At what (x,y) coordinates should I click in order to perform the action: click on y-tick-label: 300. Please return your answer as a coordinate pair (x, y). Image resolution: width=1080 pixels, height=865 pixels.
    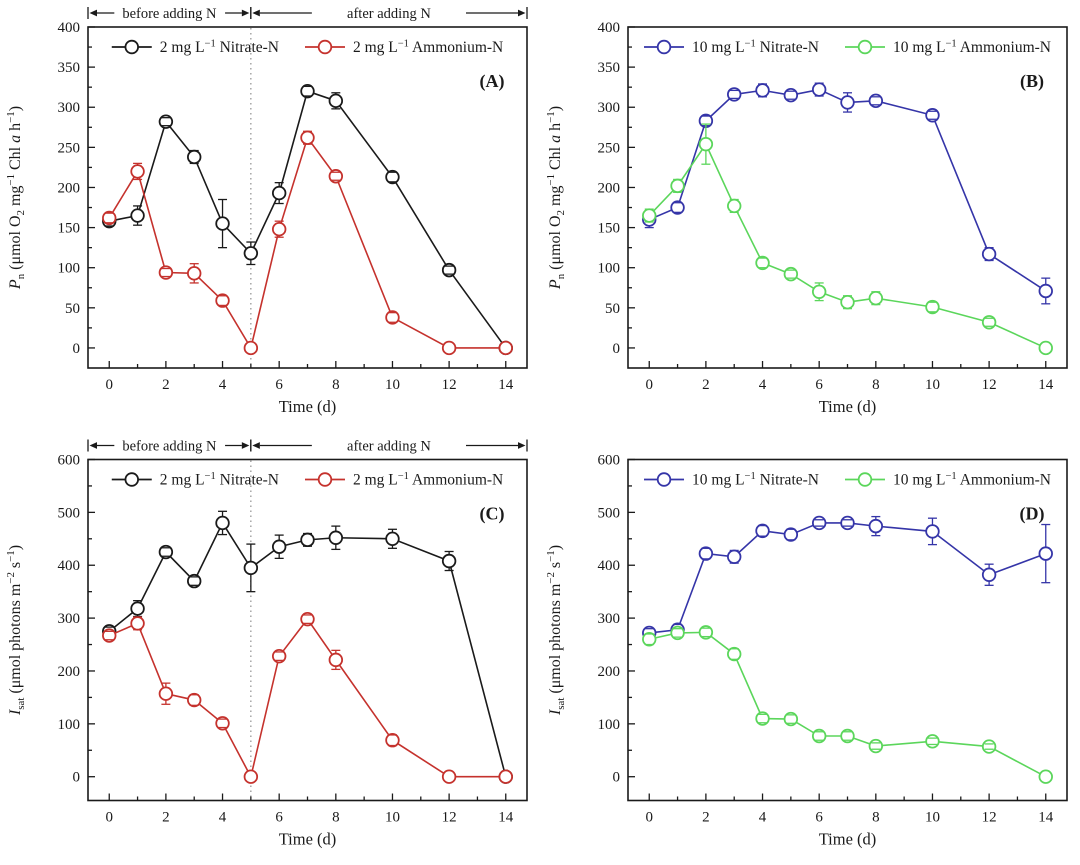
    Looking at the image, I should click on (609, 619).